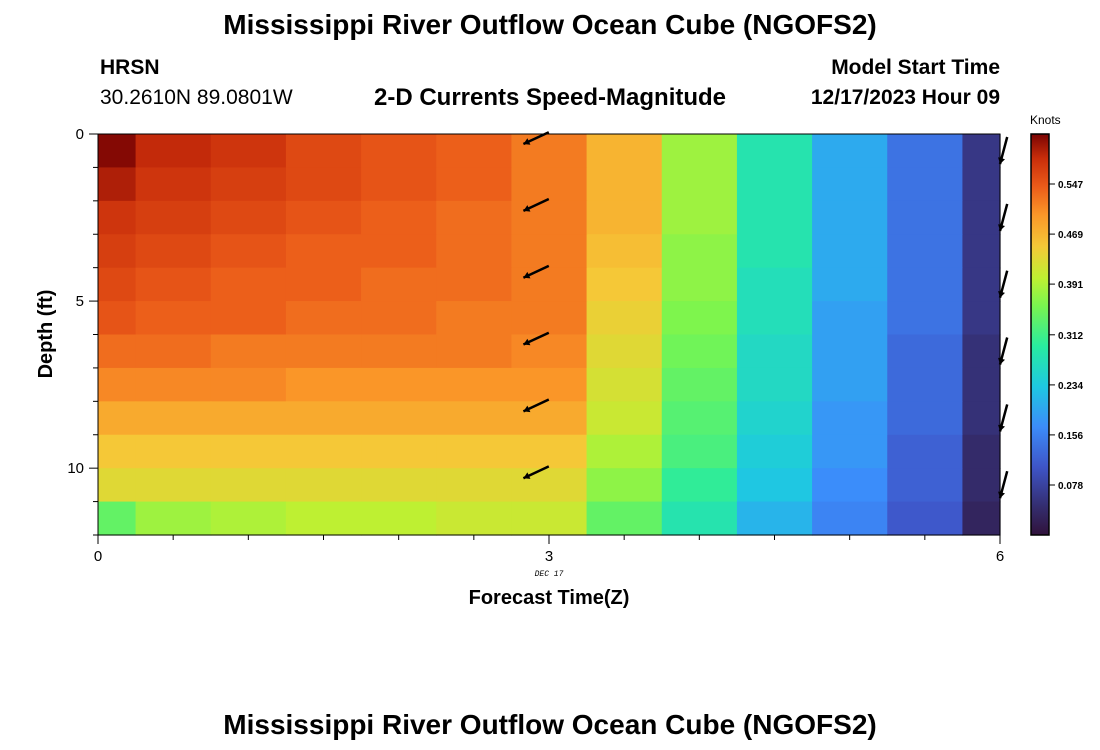 The height and width of the screenshot is (750, 1100). Describe the element at coordinates (549, 556) in the screenshot. I see `x-tick-label: 3` at that location.